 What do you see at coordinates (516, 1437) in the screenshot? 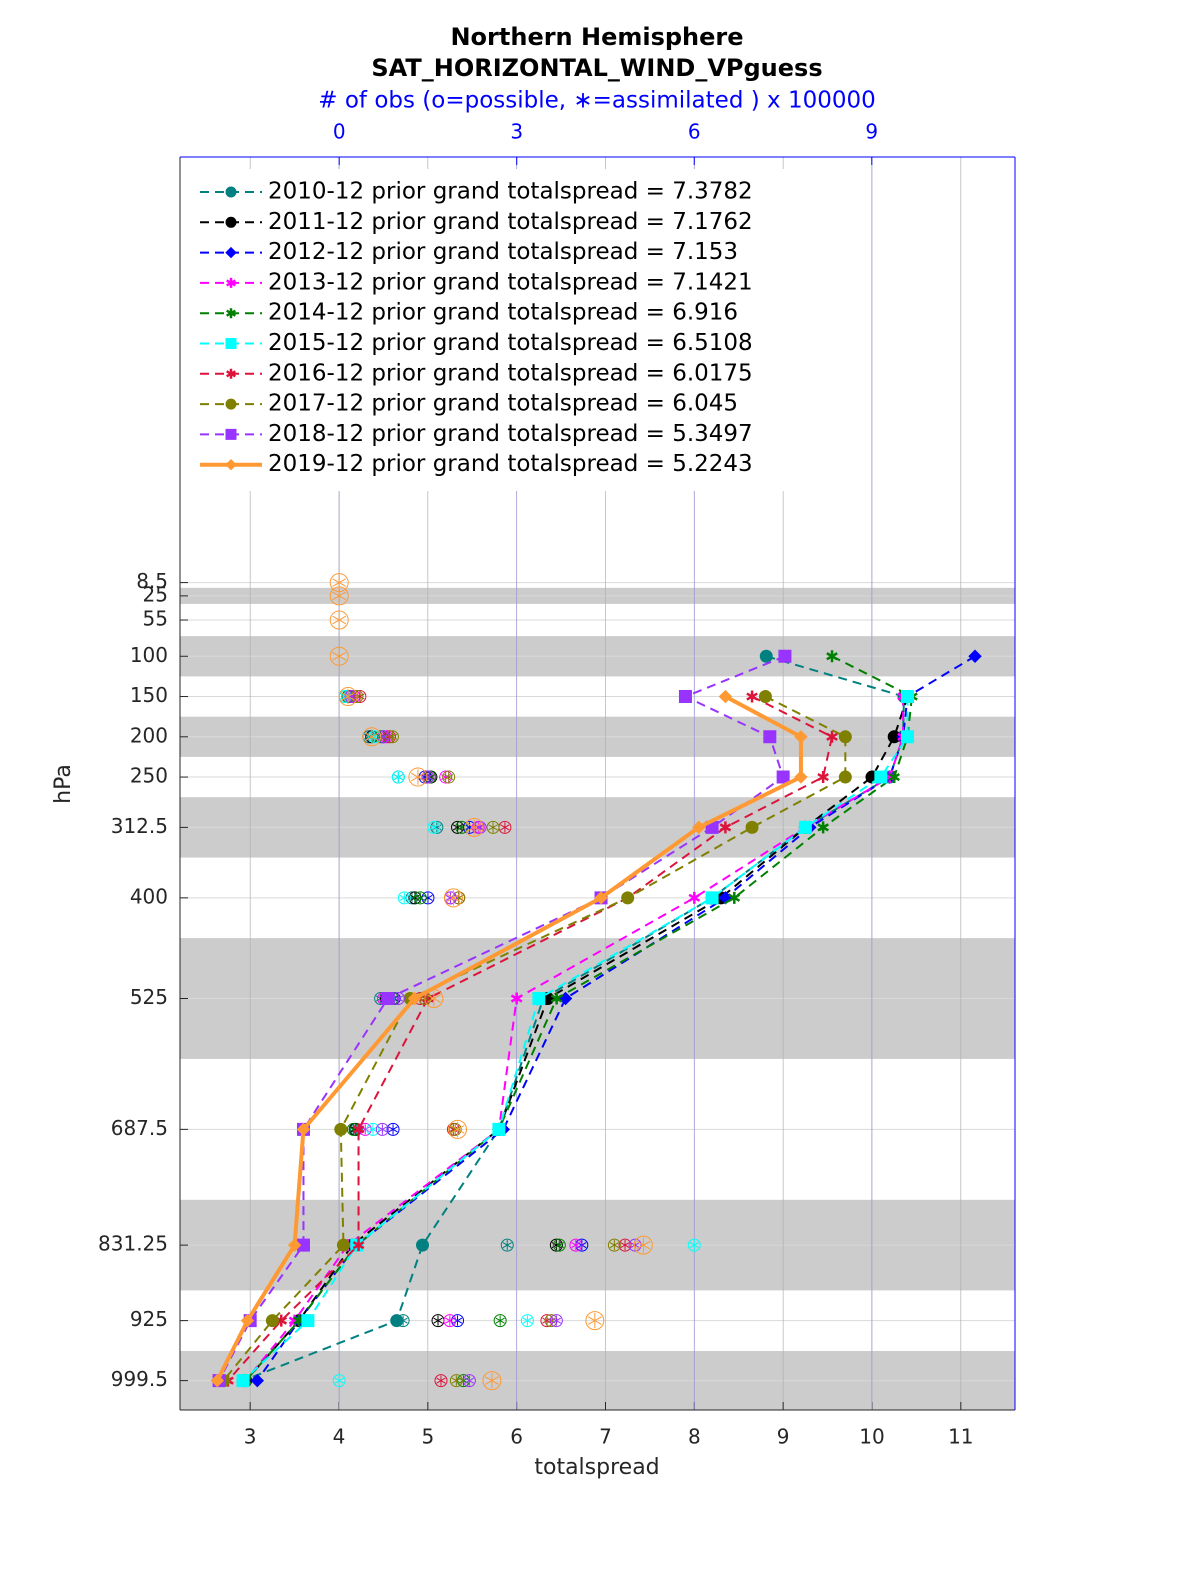
I see `x-tick-label: 6` at bounding box center [516, 1437].